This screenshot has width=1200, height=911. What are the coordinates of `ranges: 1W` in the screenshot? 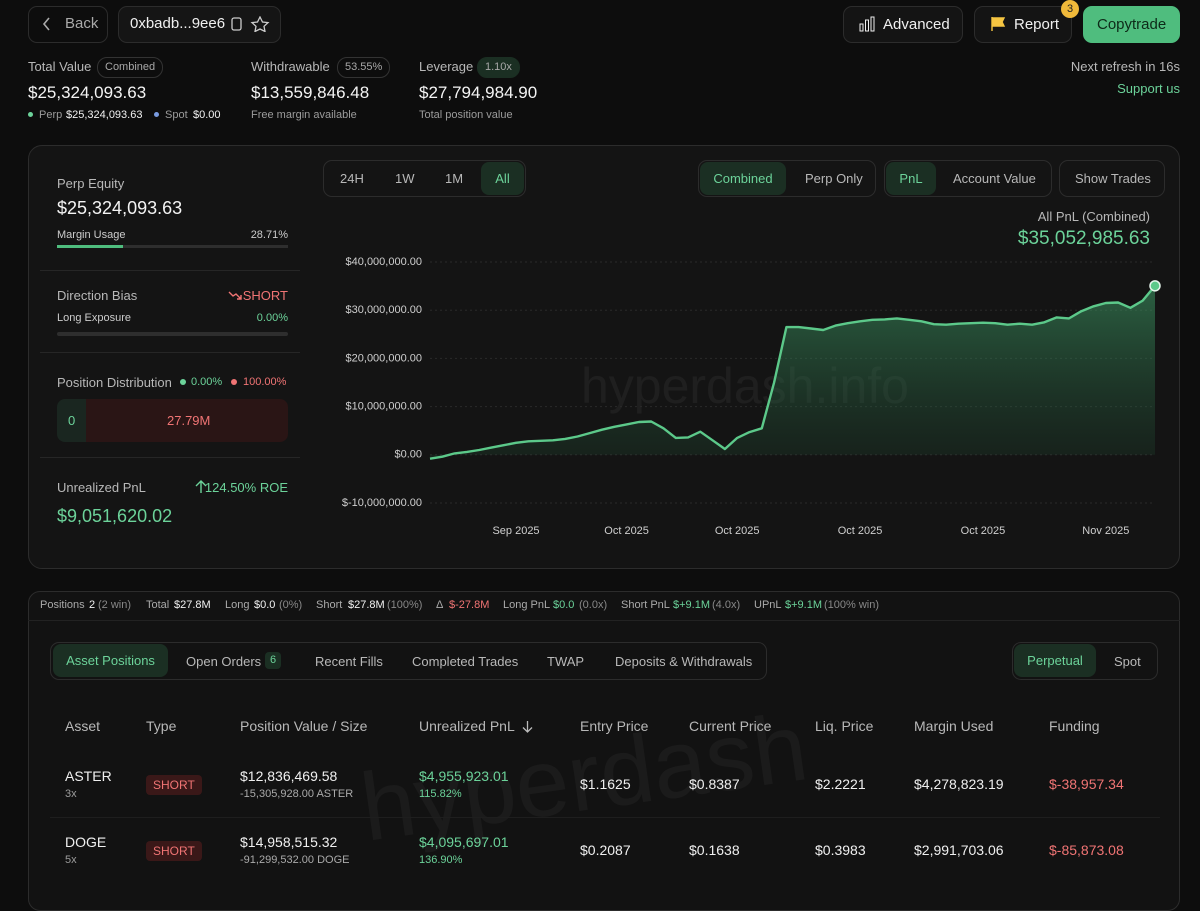 It's located at (405, 178).